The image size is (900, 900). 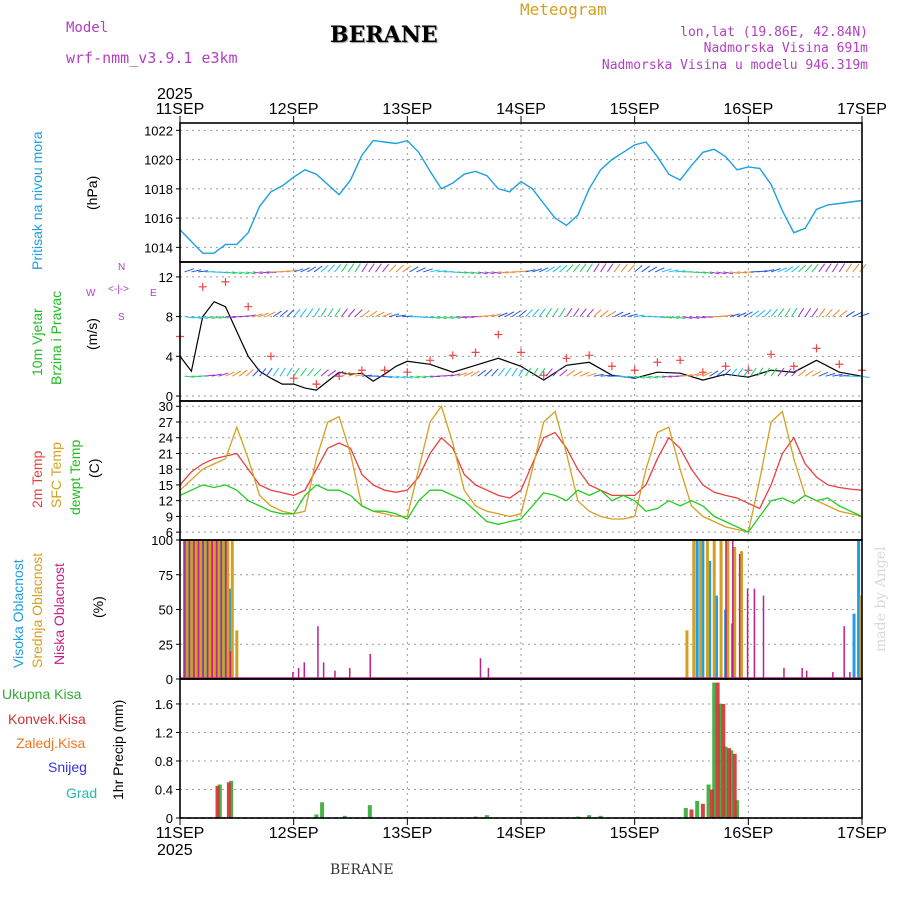 I want to click on ytick-label-0-3: 1020, so click(x=158, y=160).